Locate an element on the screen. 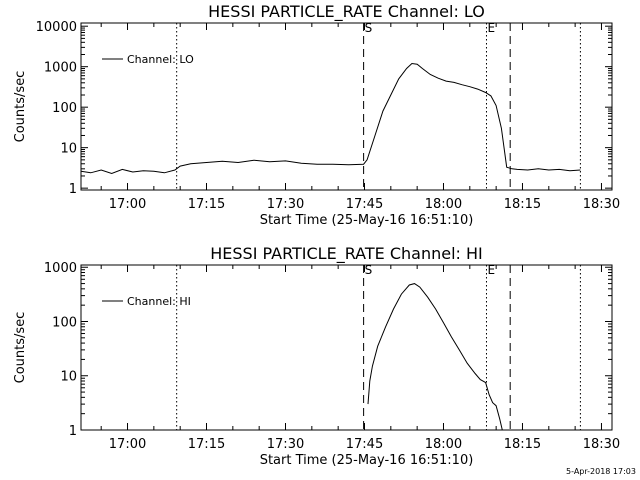 This screenshot has height=480, width=640. plot-title: HESSI PARTICLE_RATE Channel: HI is located at coordinates (346, 254).